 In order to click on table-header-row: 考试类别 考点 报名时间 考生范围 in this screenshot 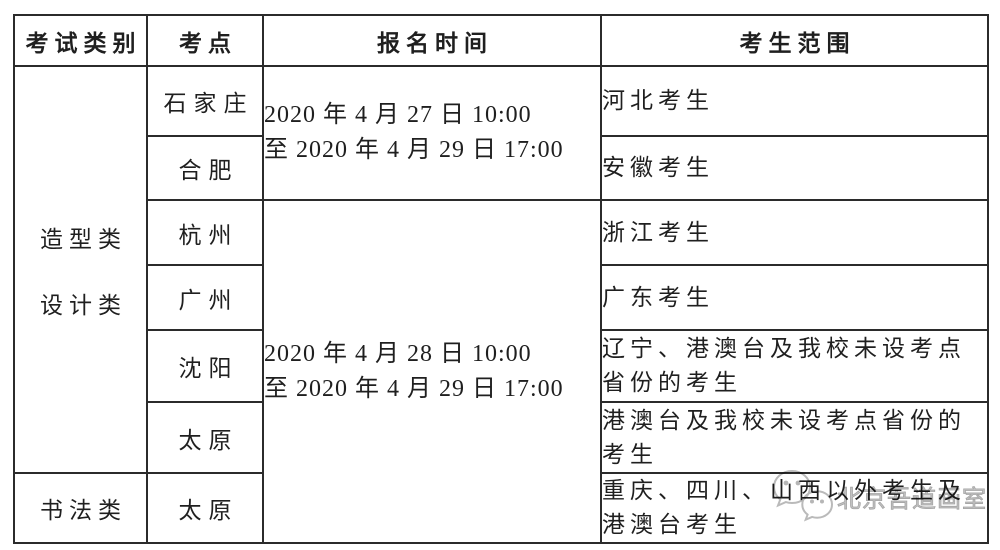, I will do `click(501, 40)`.